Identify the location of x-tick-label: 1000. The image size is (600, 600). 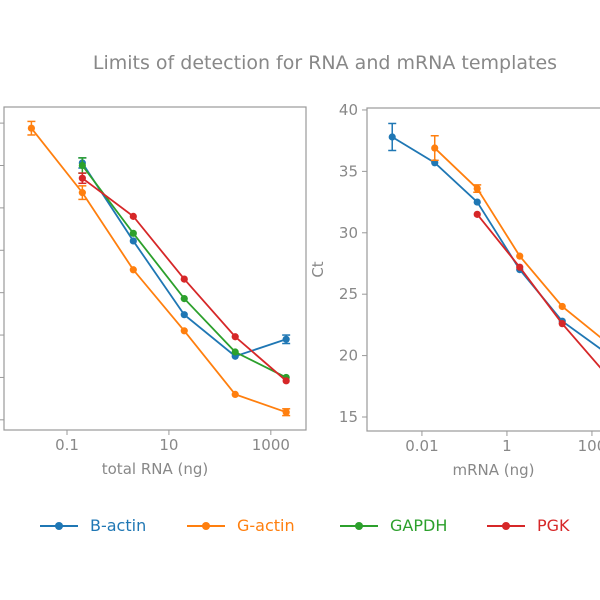
(271, 445).